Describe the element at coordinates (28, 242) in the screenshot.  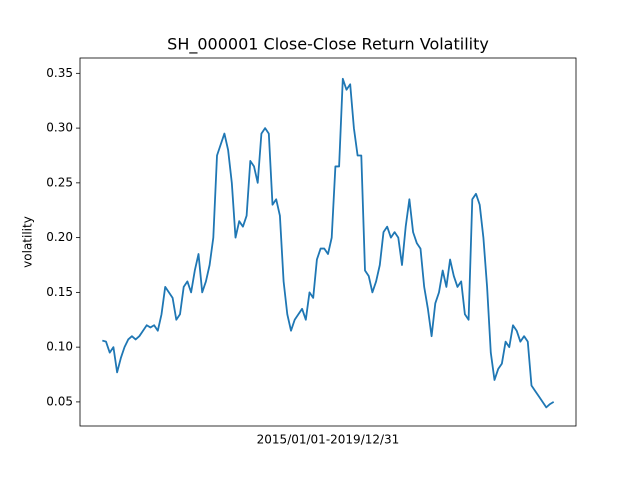
I see `y-axis-label: volatility` at that location.